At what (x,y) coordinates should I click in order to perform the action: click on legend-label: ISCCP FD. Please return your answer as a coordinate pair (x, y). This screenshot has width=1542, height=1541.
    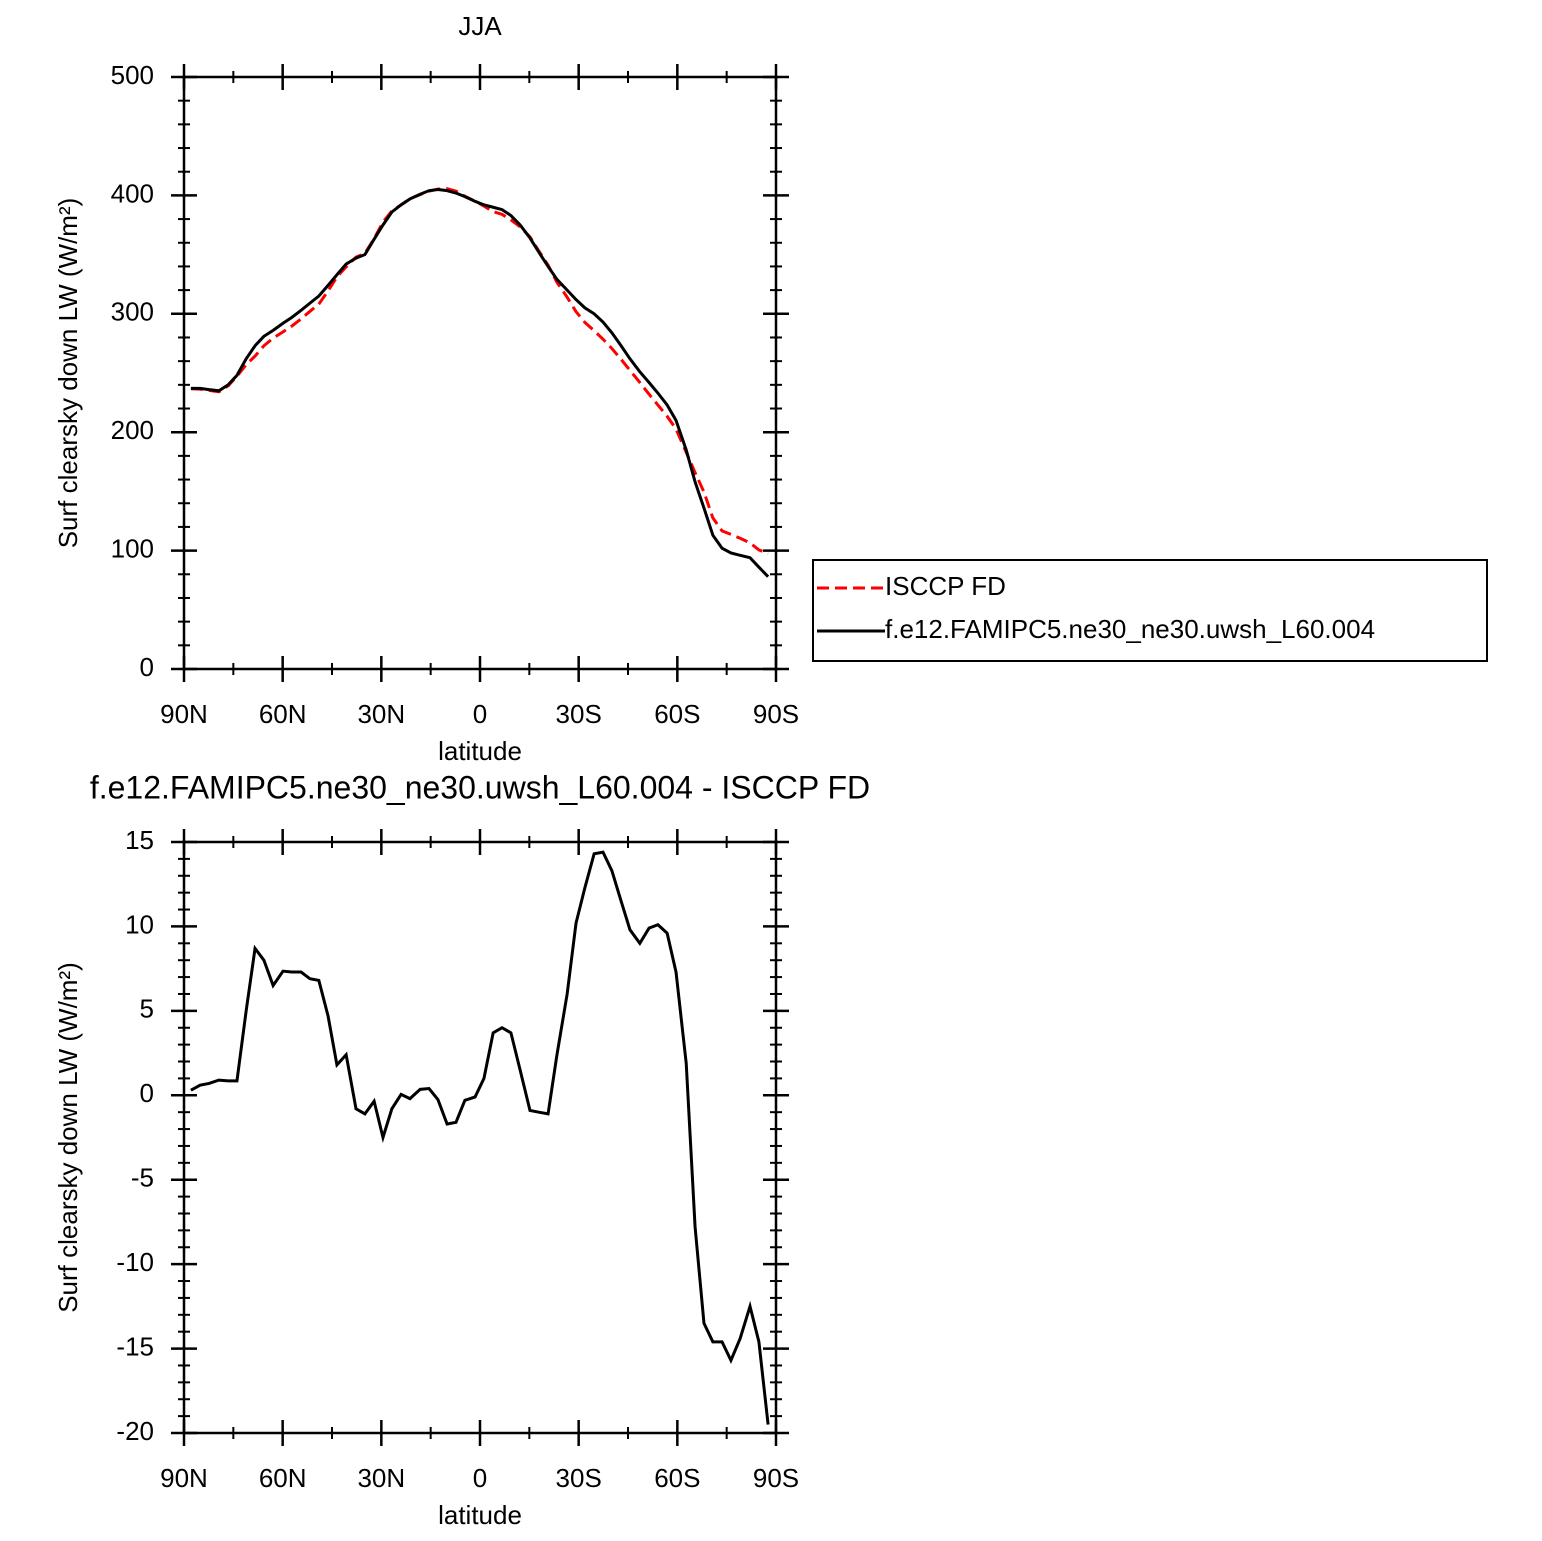
    Looking at the image, I should click on (945, 586).